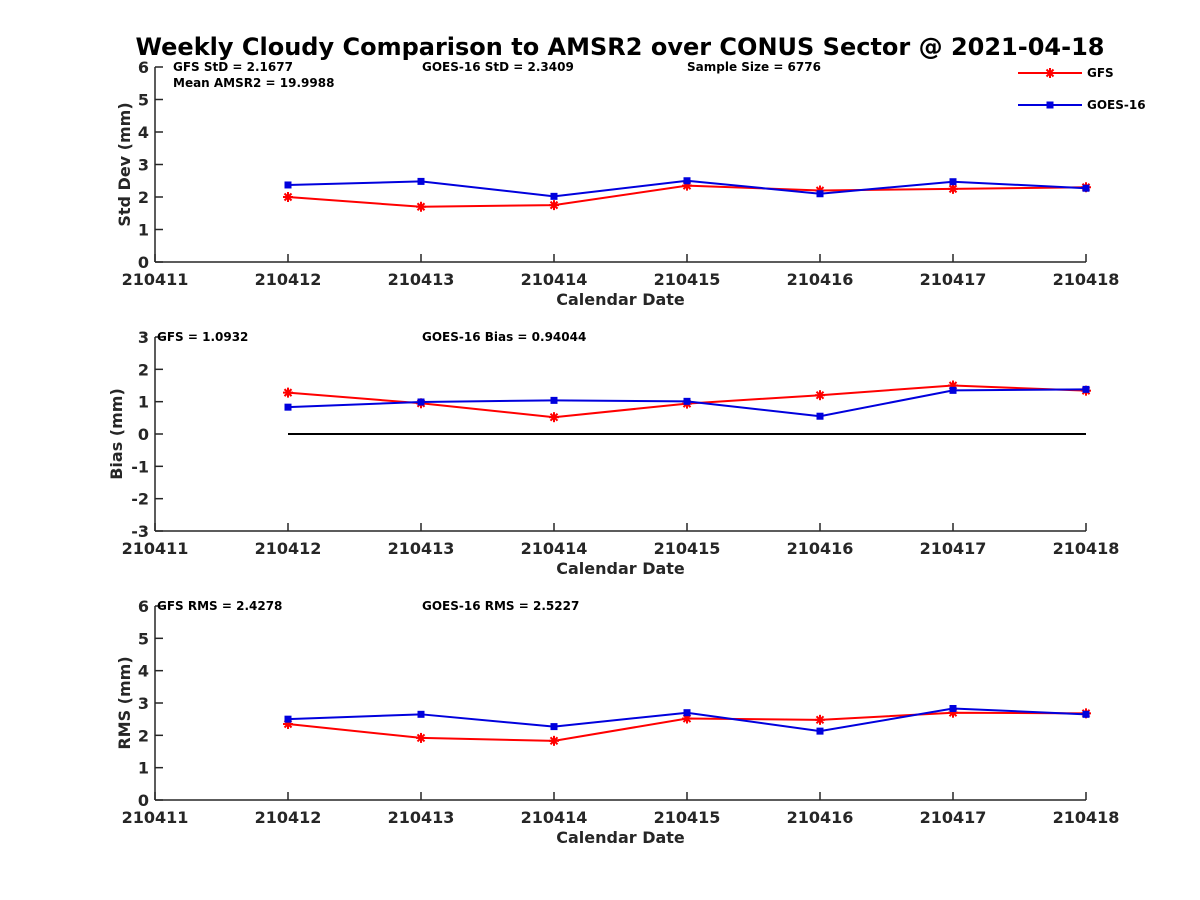 This screenshot has width=1200, height=900. What do you see at coordinates (219, 606) in the screenshot?
I see `stat-annotation: GFS RMS = 2.4278` at bounding box center [219, 606].